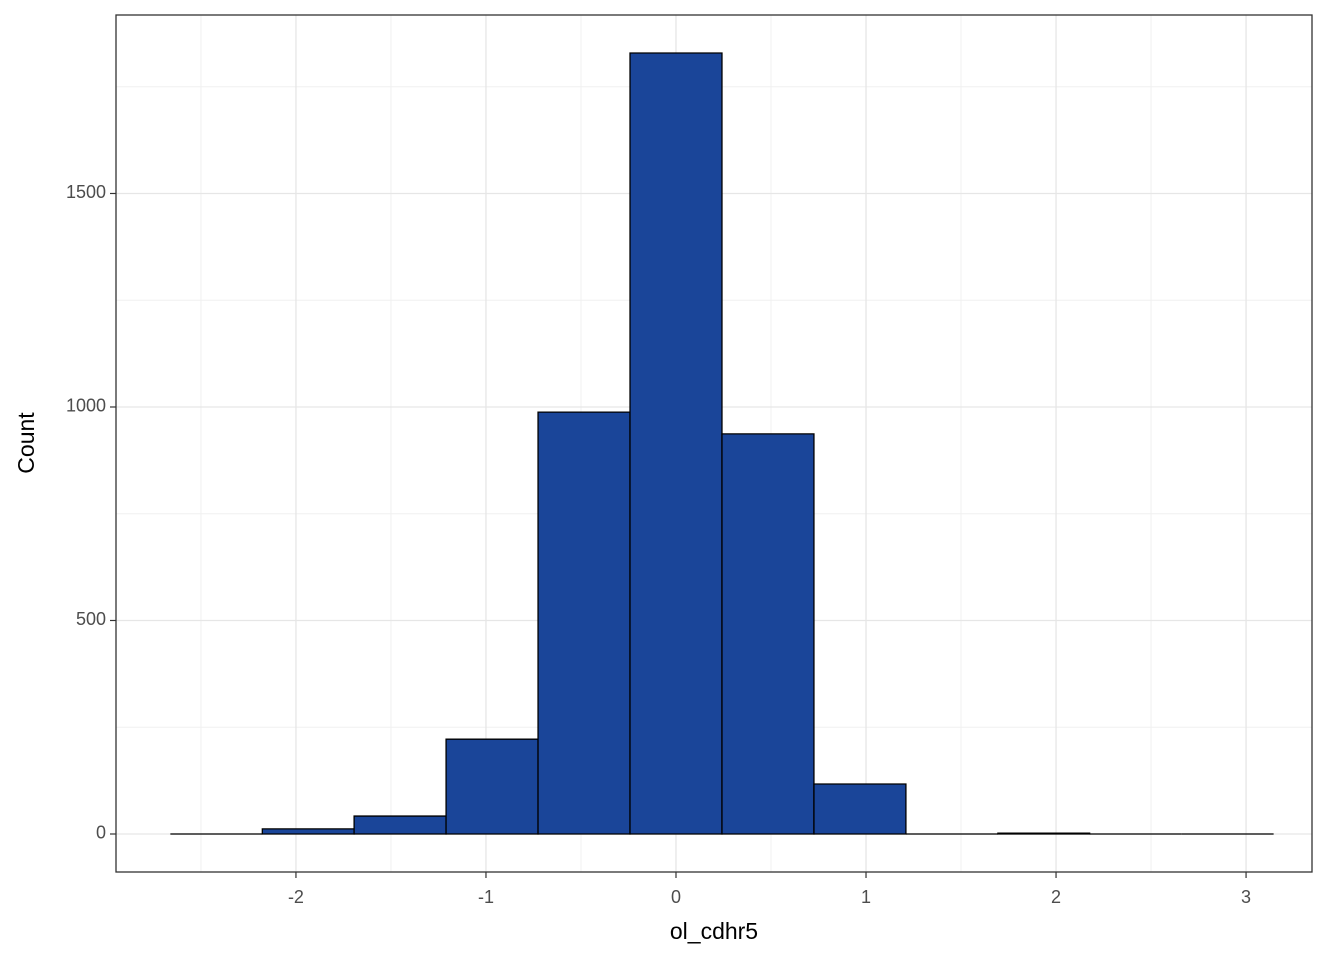 The width and height of the screenshot is (1344, 960). Describe the element at coordinates (296, 897) in the screenshot. I see `x-tick-label: -2` at that location.